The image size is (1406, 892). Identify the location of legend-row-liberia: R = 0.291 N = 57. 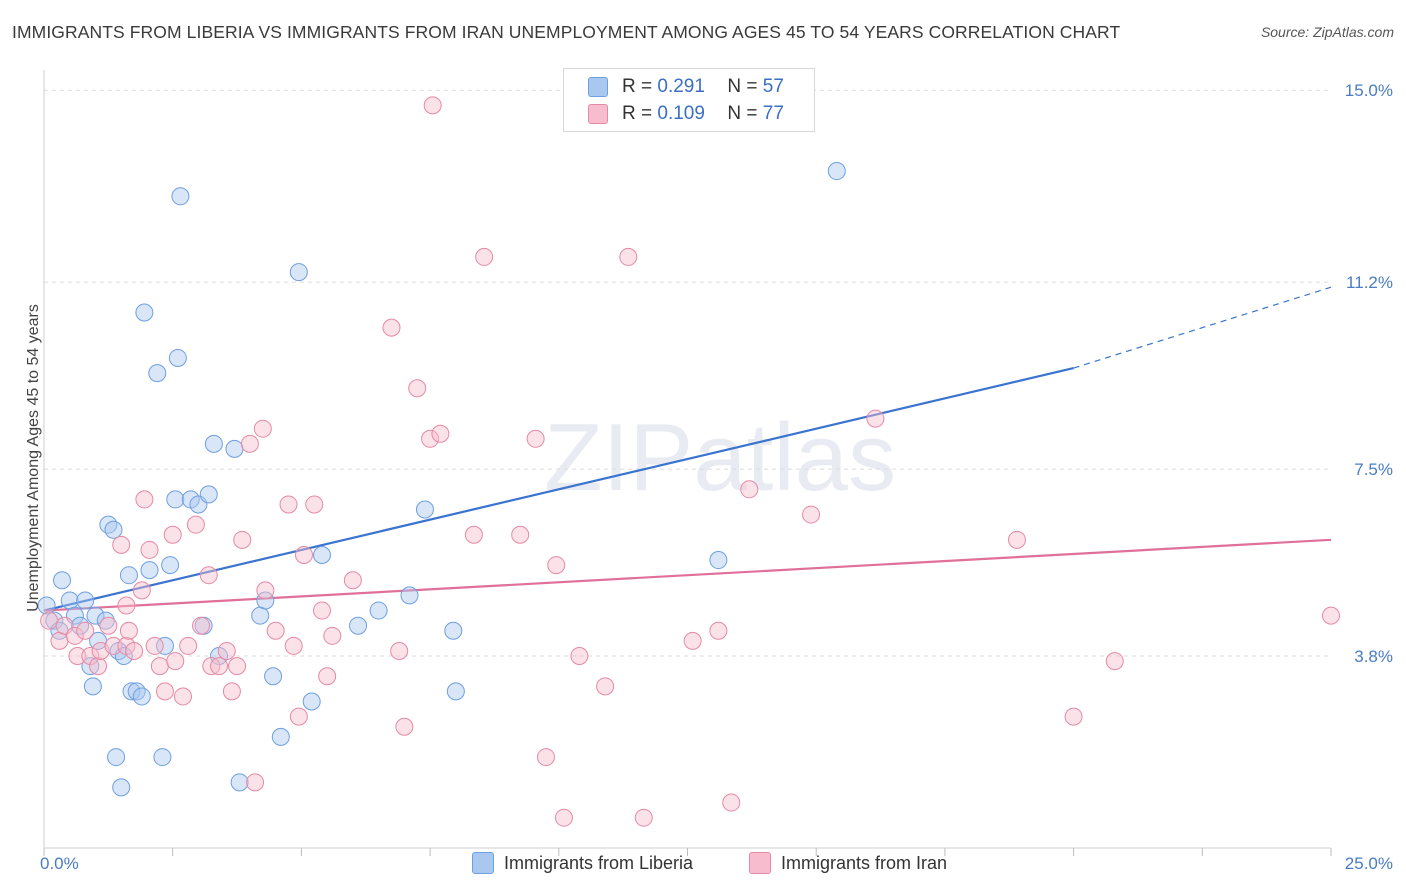
(686, 87).